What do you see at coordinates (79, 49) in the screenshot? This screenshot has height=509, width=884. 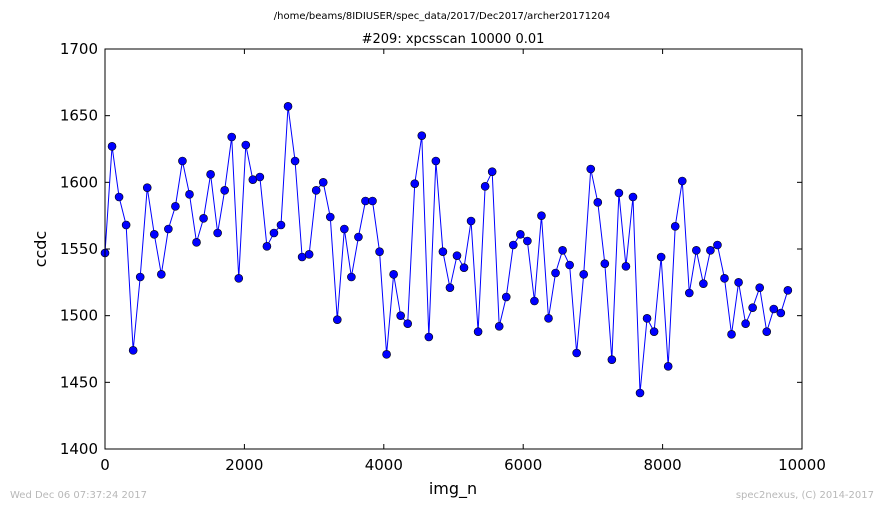 I see `y-tick-label: 1700` at bounding box center [79, 49].